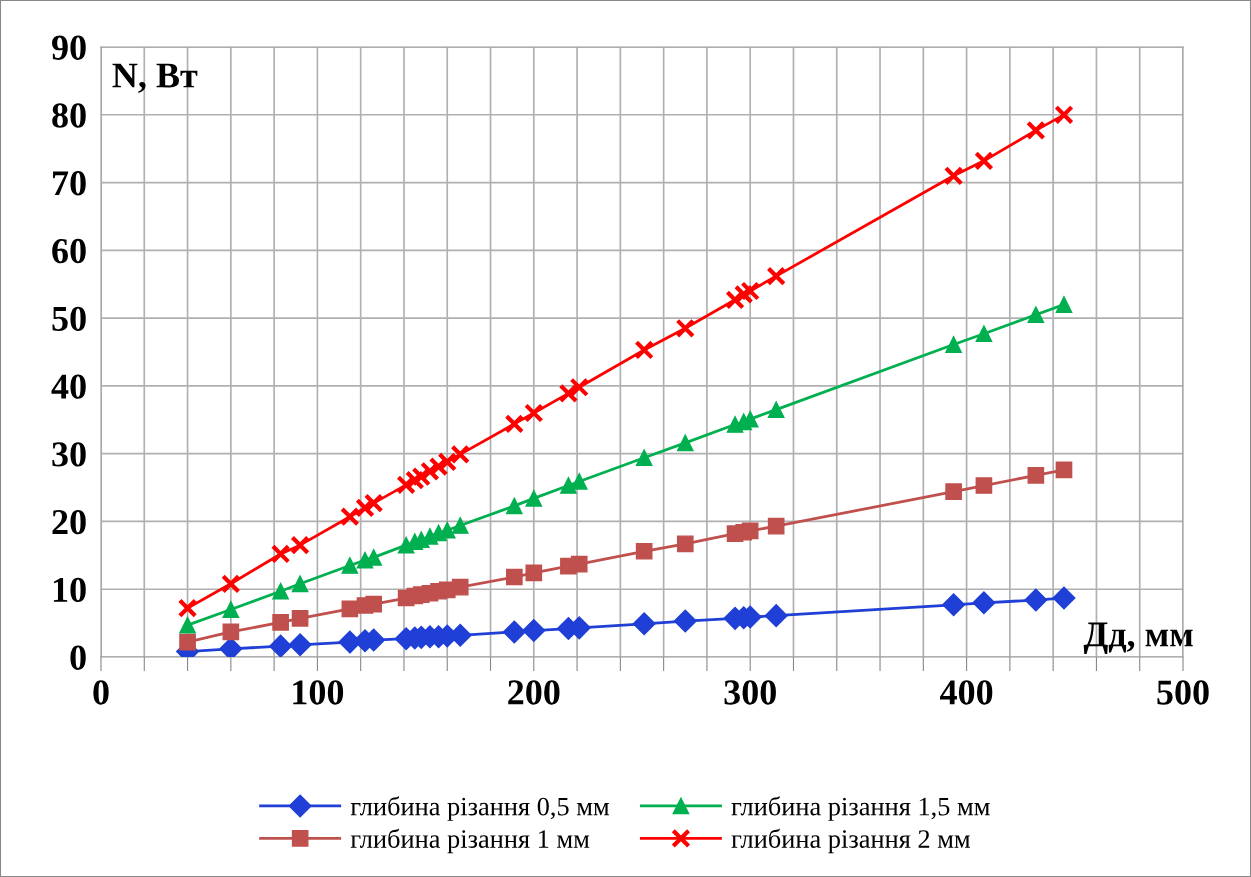 Image resolution: width=1251 pixels, height=877 pixels. Describe the element at coordinates (155, 78) in the screenshot. I see `y-axis-title: N, Вт` at that location.